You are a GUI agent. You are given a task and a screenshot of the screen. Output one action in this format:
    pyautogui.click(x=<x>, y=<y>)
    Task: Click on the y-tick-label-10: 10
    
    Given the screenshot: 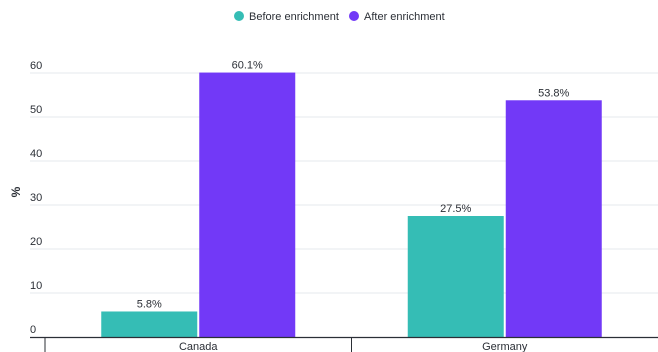 What is the action you would take?
    pyautogui.click(x=36, y=286)
    